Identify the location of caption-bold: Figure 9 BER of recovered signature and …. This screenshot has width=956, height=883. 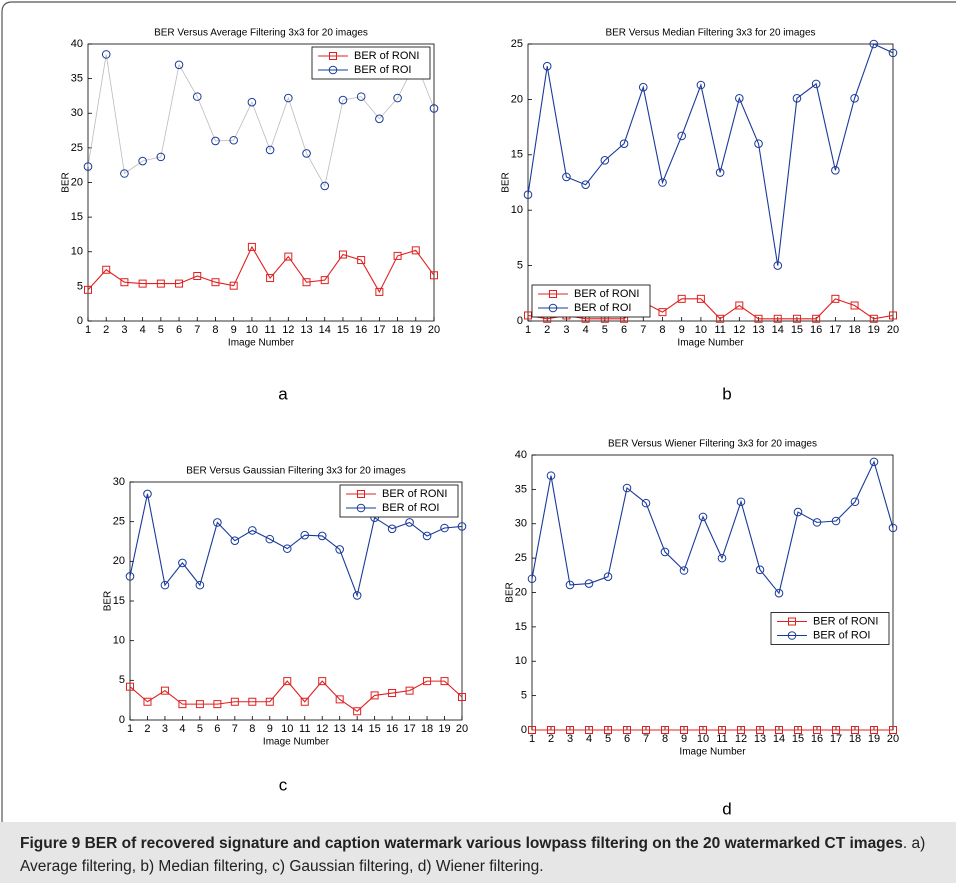
(461, 843).